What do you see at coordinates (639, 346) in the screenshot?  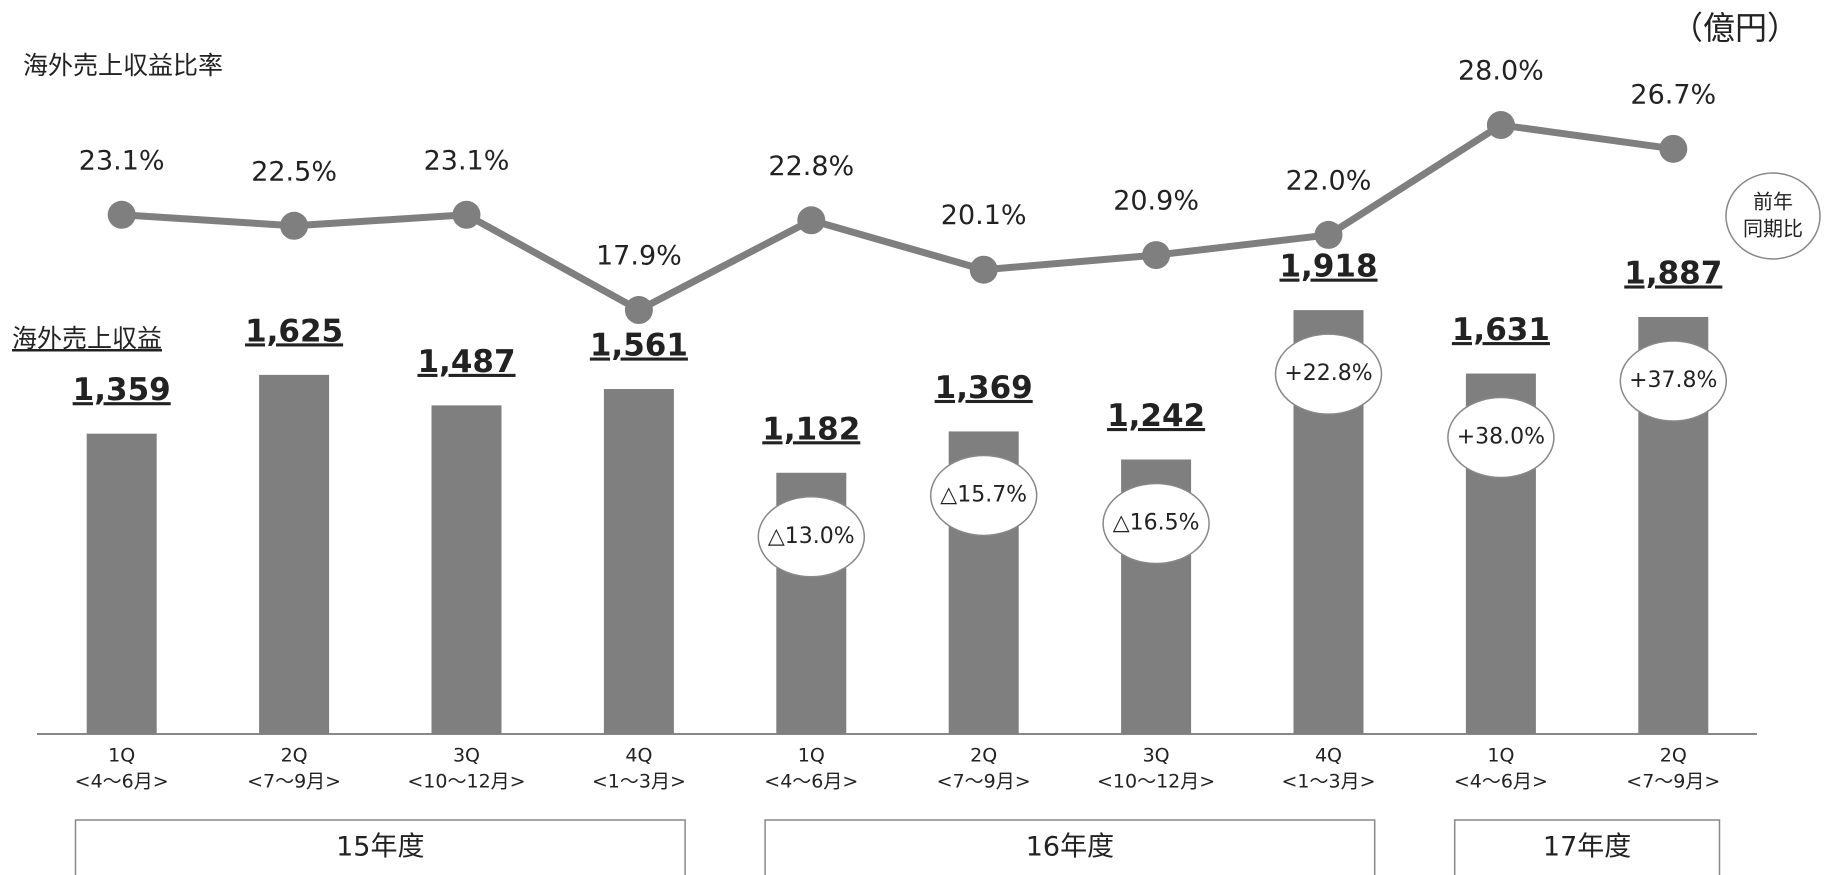 I see `bar-value-label: 1,561` at bounding box center [639, 346].